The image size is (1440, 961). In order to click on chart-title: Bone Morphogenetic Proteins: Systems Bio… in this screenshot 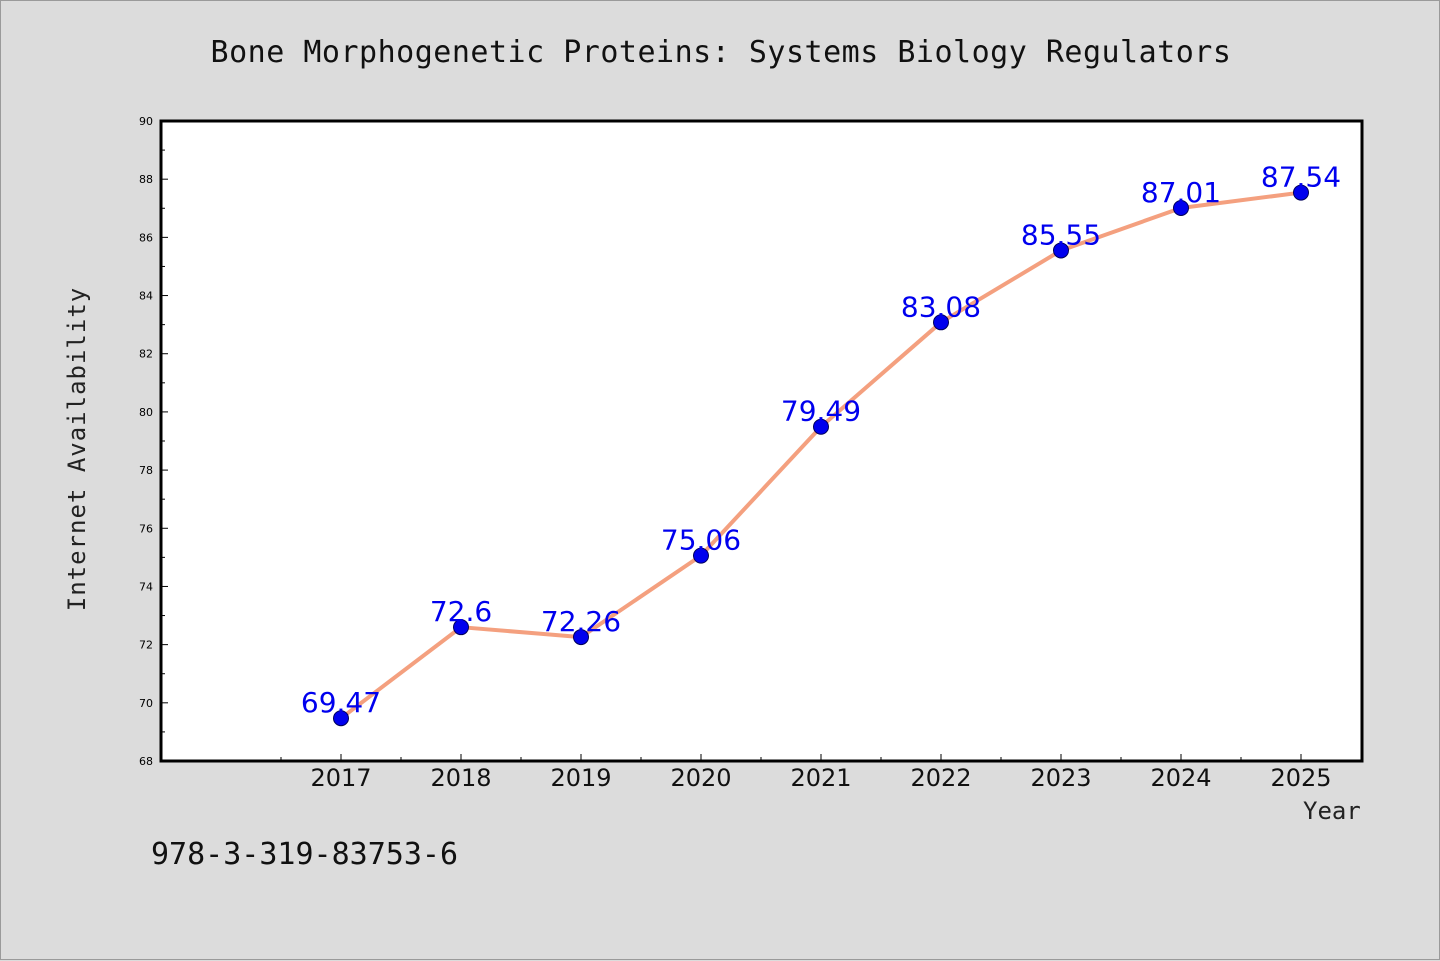, I will do `click(721, 52)`.